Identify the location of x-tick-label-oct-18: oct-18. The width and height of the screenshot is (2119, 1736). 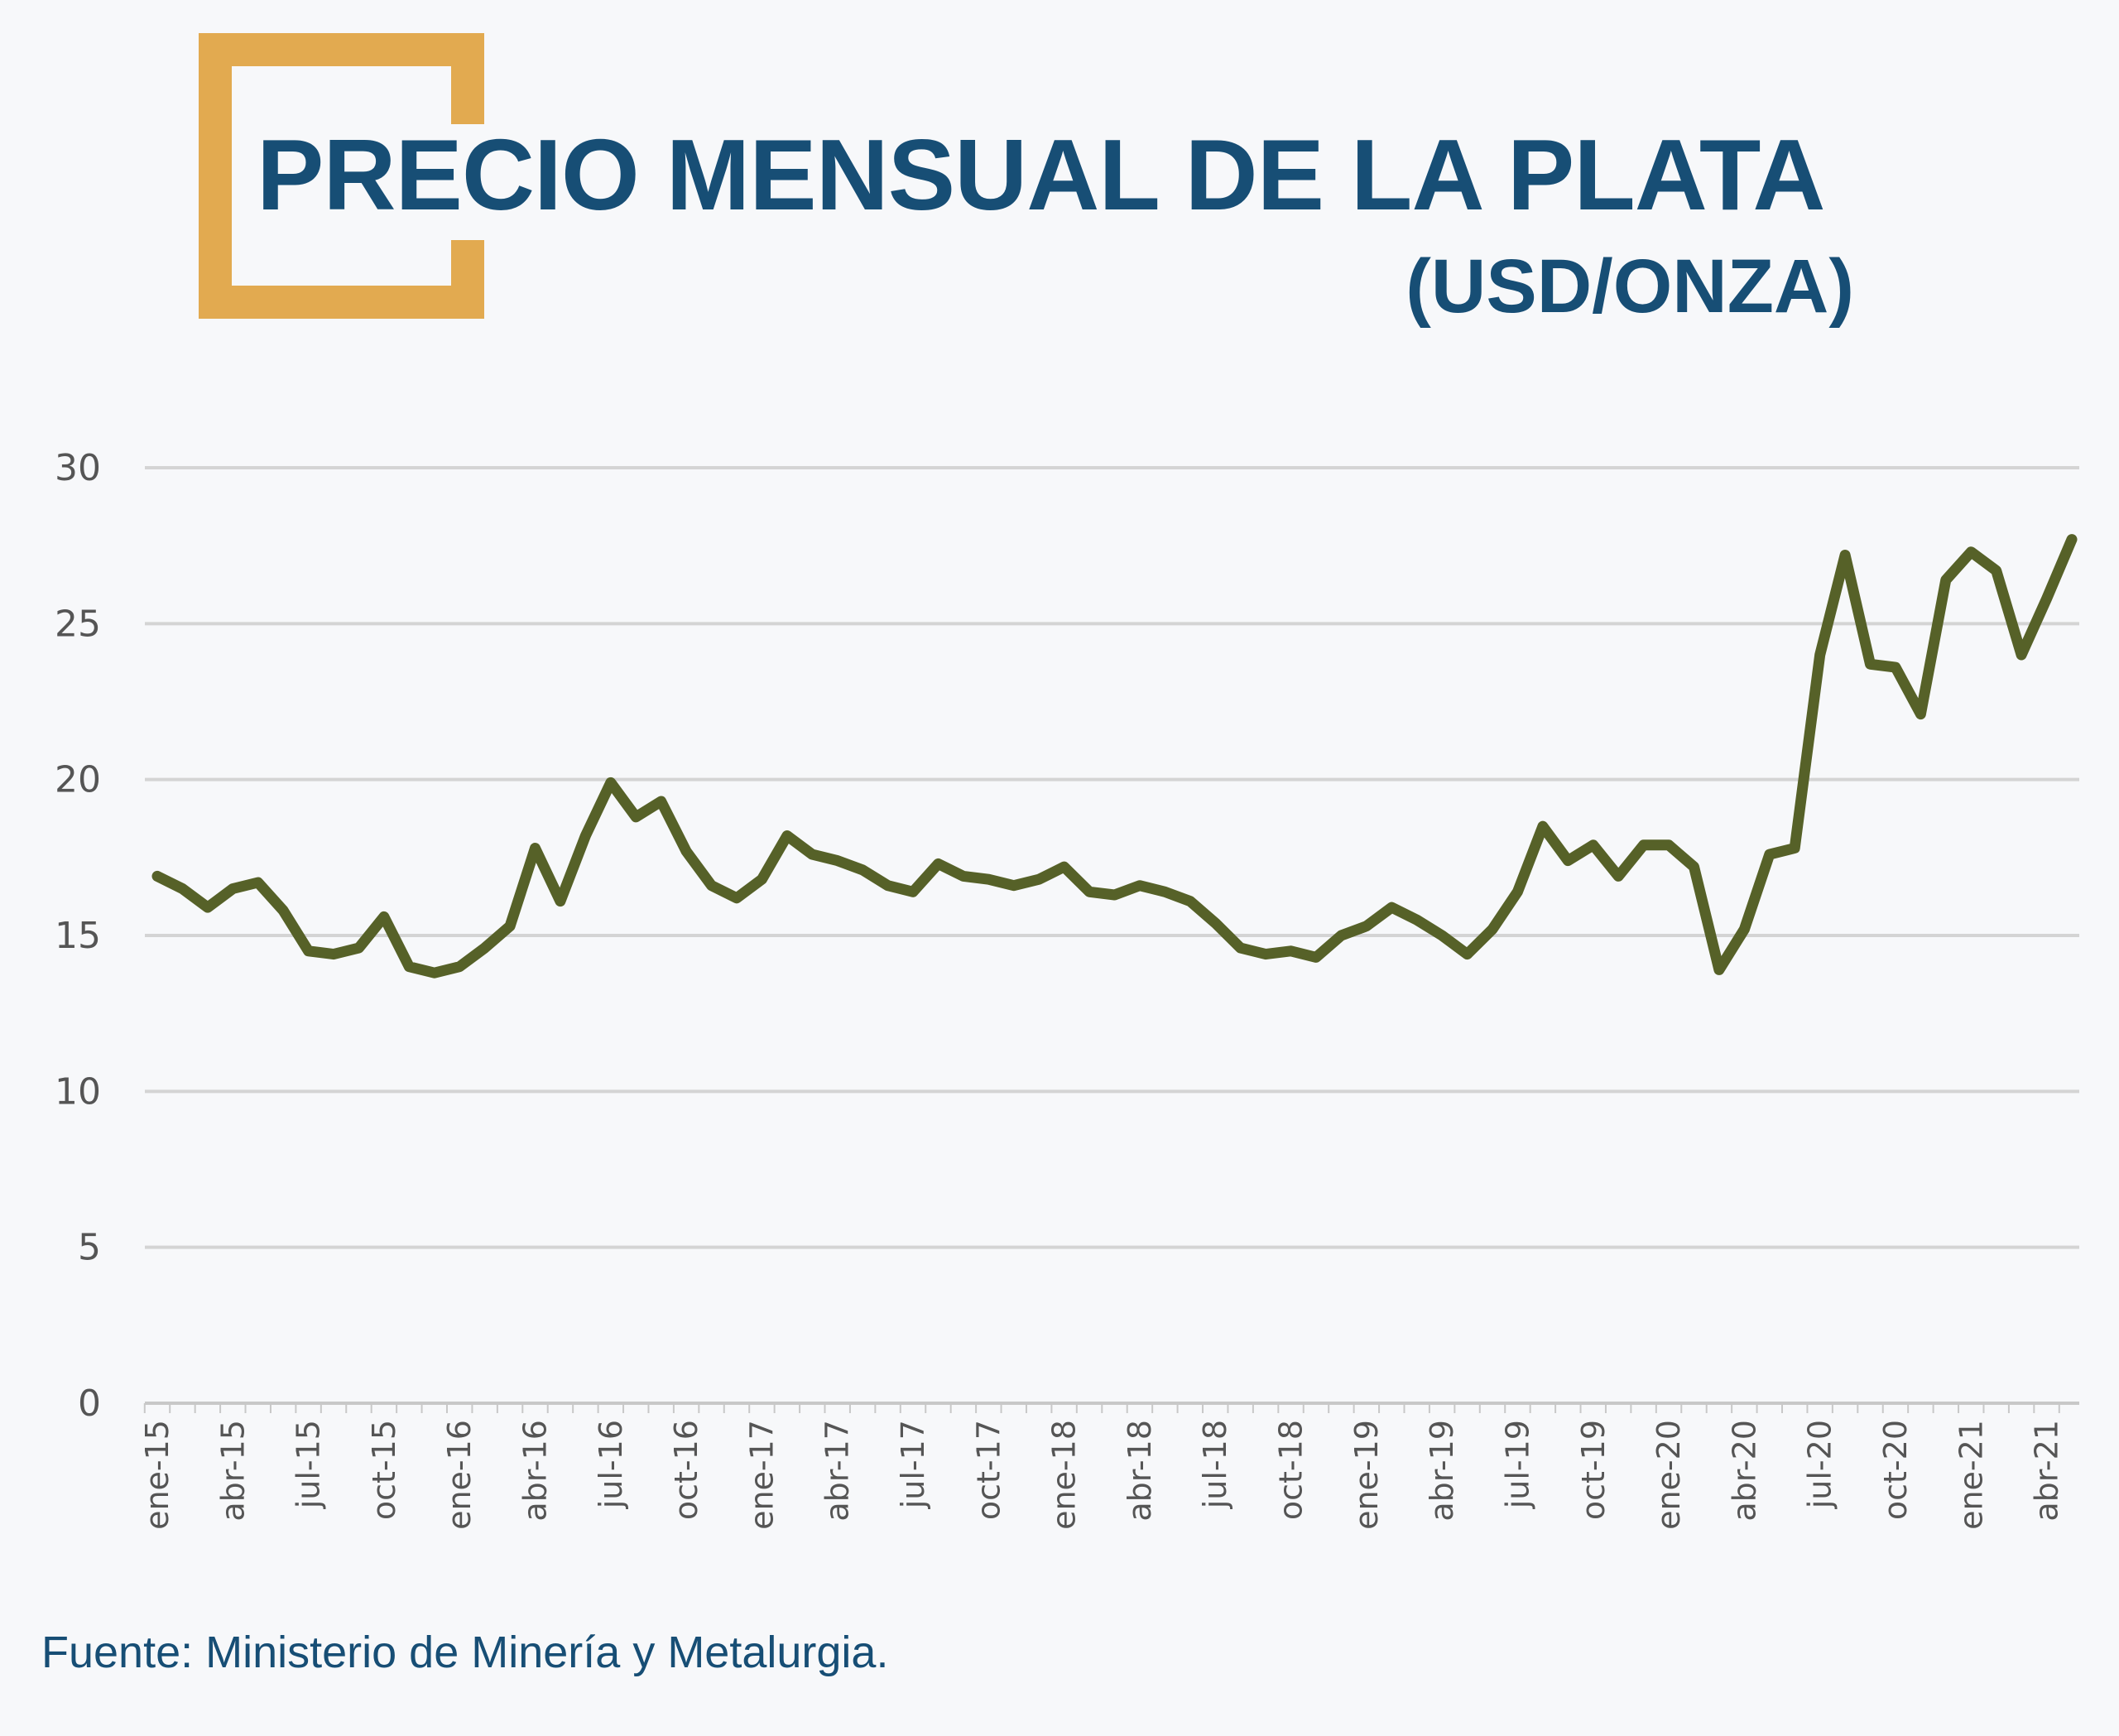
(1291, 1470).